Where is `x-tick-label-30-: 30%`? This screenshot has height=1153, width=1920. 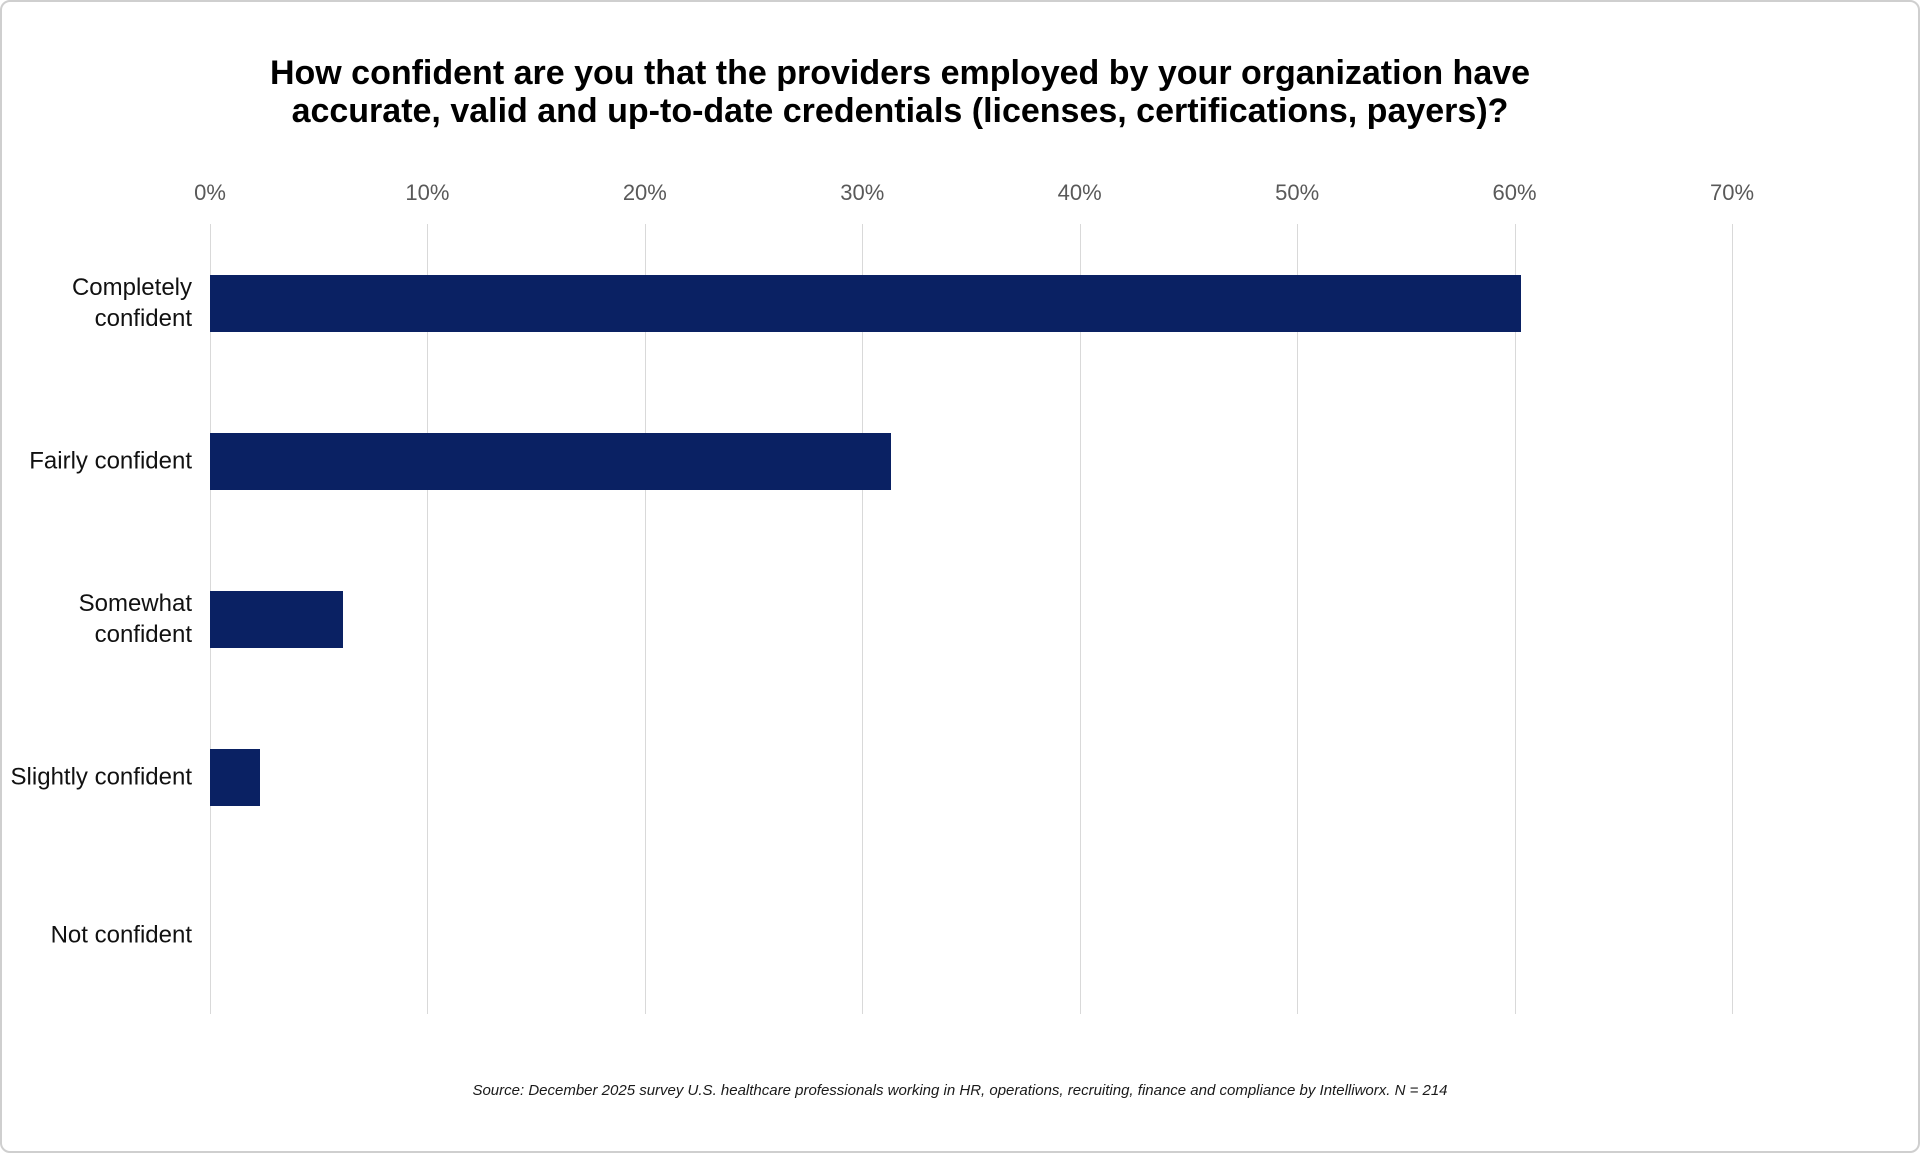
x-tick-label-30-: 30% is located at coordinates (862, 192).